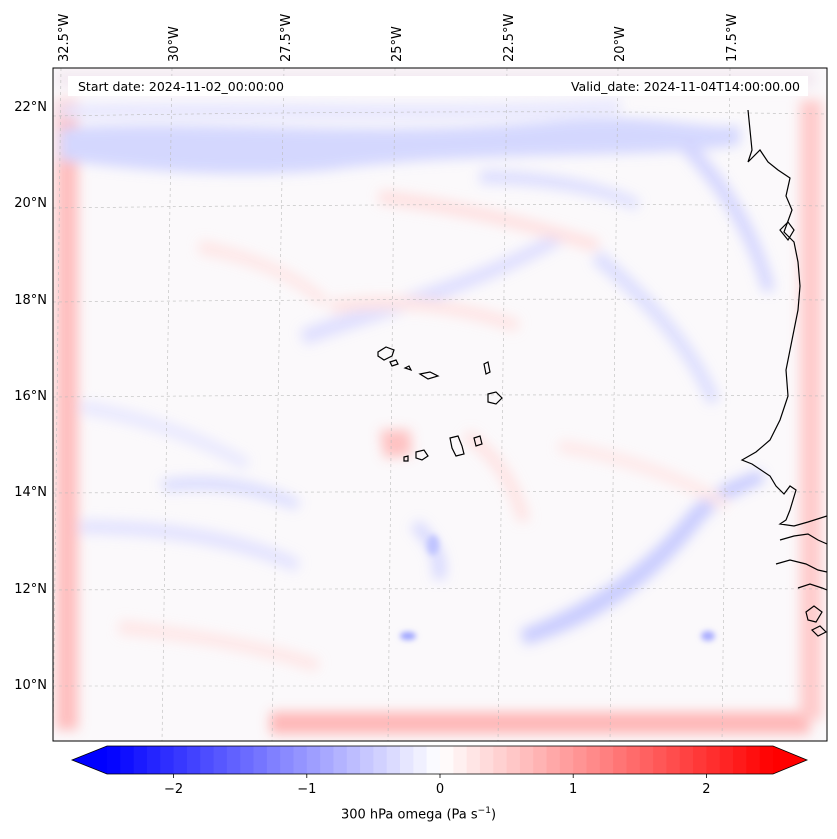 The width and height of the screenshot is (837, 839). Describe the element at coordinates (783, 318) in the screenshot. I see `africa-coastline` at that location.